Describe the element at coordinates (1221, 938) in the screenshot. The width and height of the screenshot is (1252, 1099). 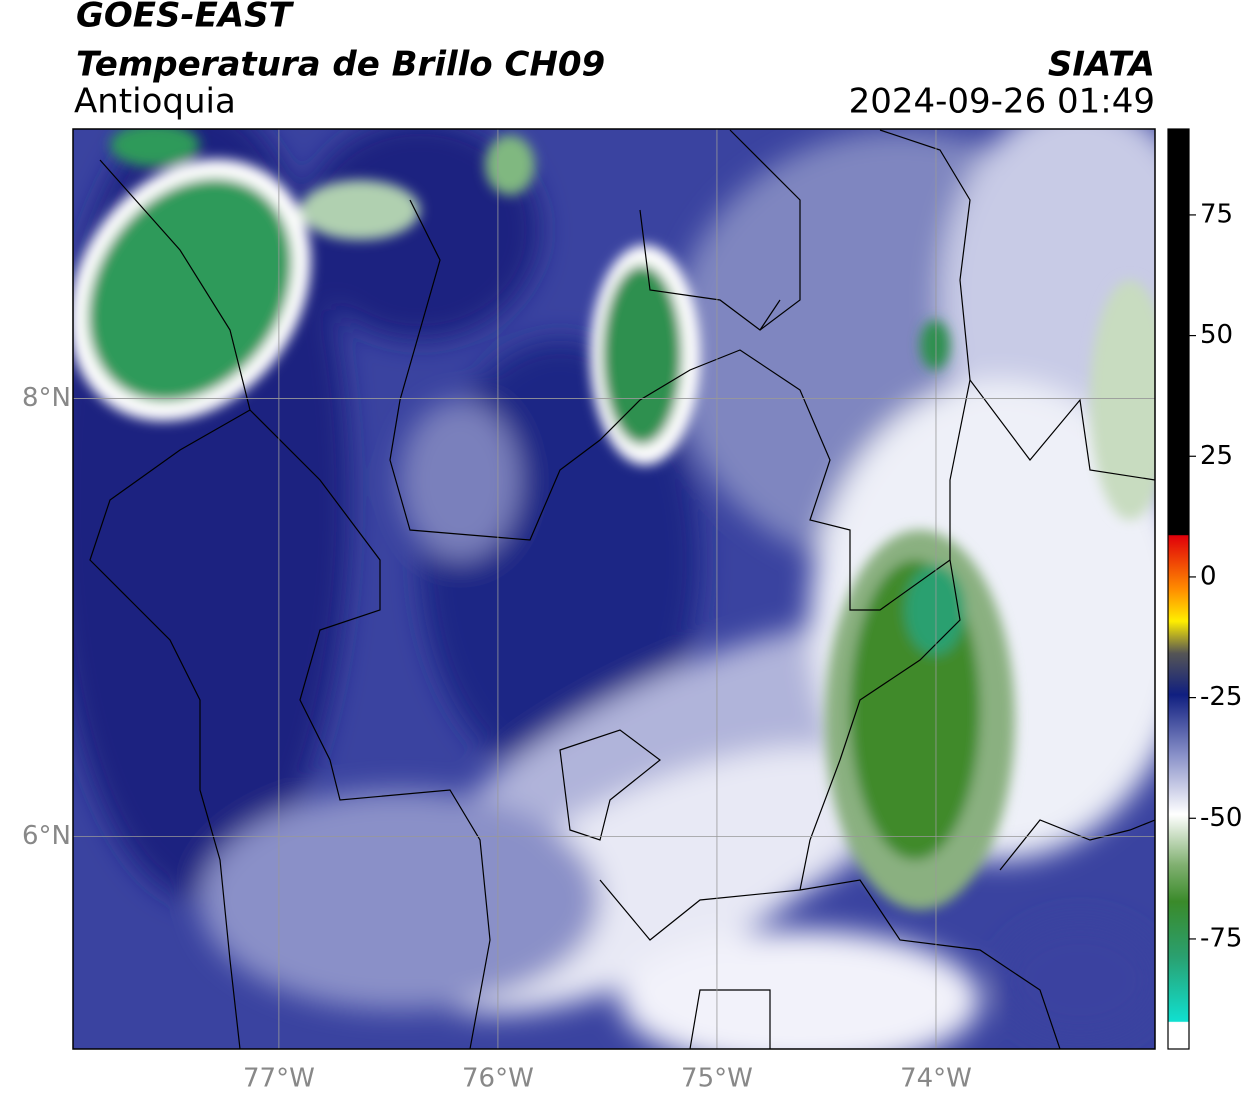
I see `colorbar-tick-label: -75` at that location.